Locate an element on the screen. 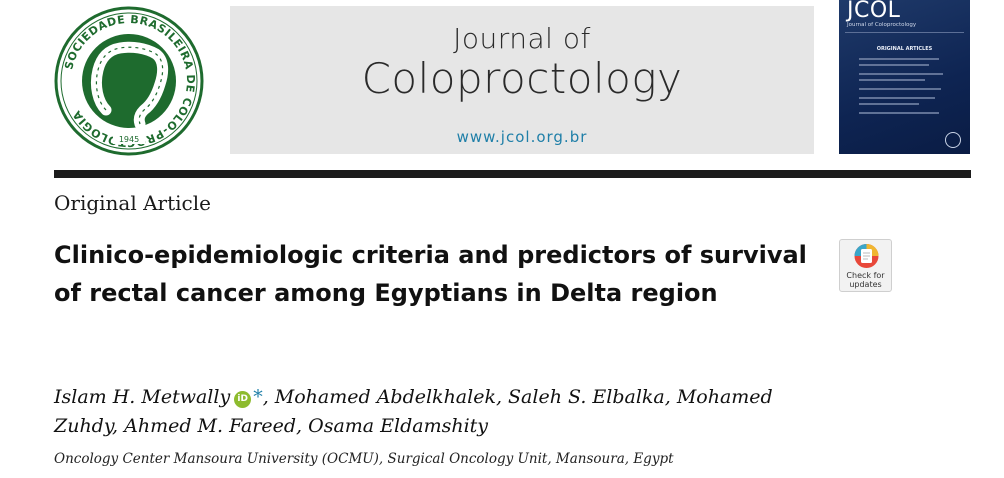 This screenshot has width=1004, height=478. updates-label: updates is located at coordinates (865, 284).